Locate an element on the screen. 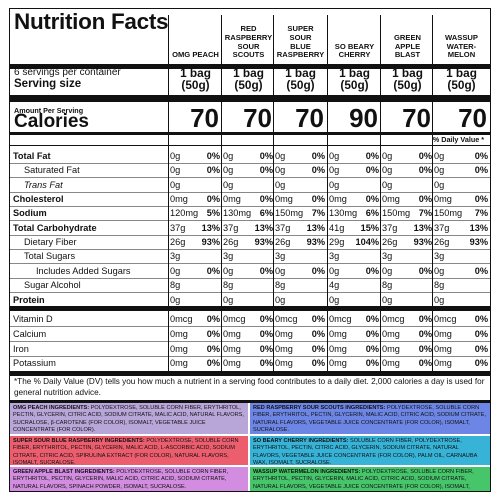 This screenshot has height=500, width=500. nutrient-row: Protein 0g 0g 0g 0g 0g 0g is located at coordinates (250, 300).